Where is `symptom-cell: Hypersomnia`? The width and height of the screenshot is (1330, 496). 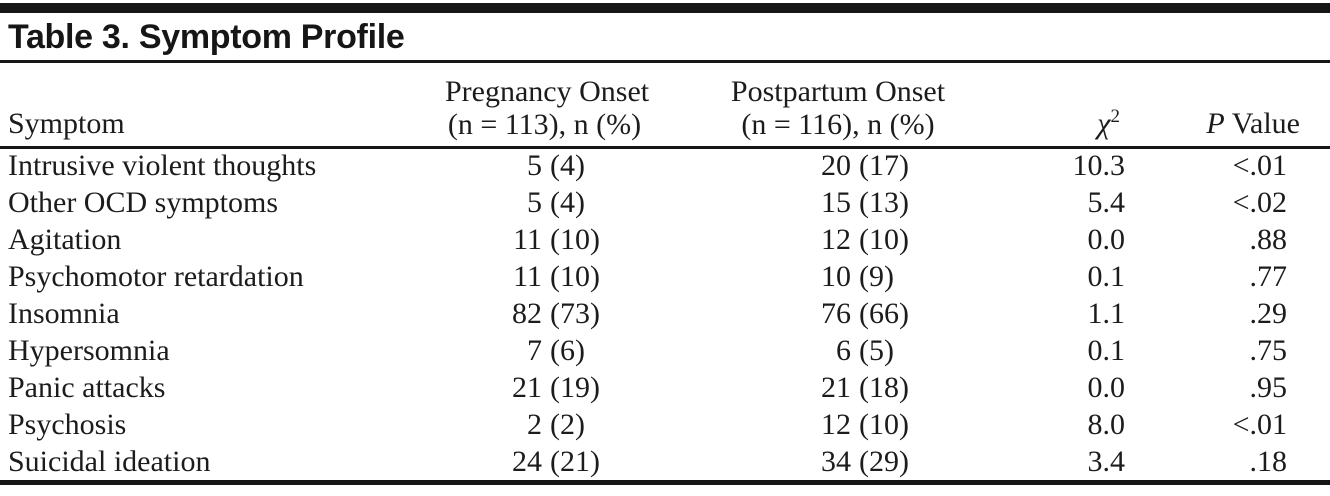
symptom-cell: Hypersomnia is located at coordinates (89, 350).